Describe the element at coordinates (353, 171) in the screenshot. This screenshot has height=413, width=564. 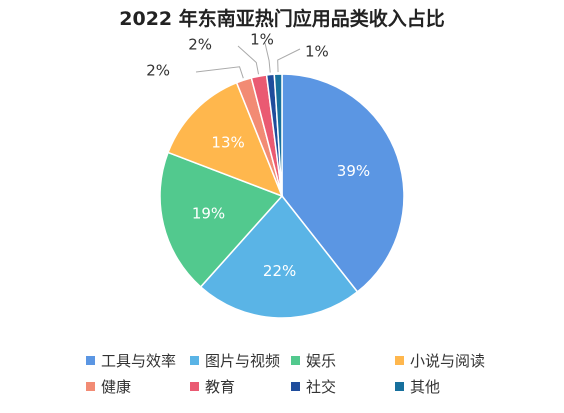
I see `slice-label-1: 39%` at that location.